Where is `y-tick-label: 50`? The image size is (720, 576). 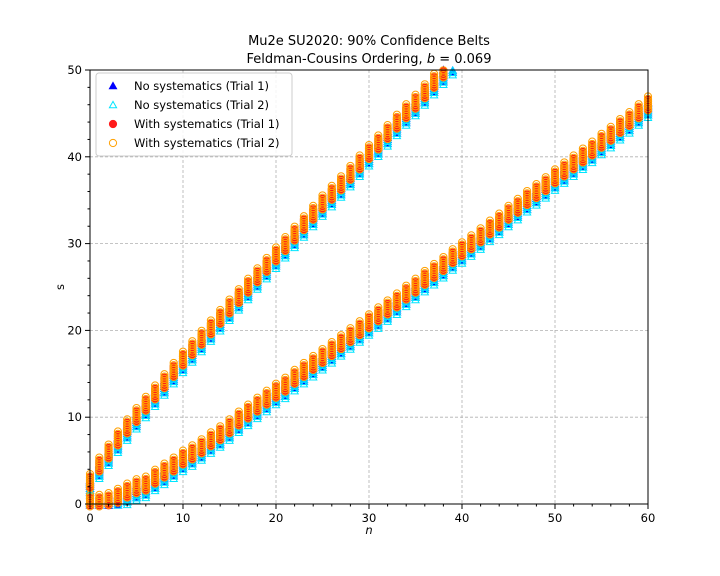 y-tick-label: 50 is located at coordinates (74, 70).